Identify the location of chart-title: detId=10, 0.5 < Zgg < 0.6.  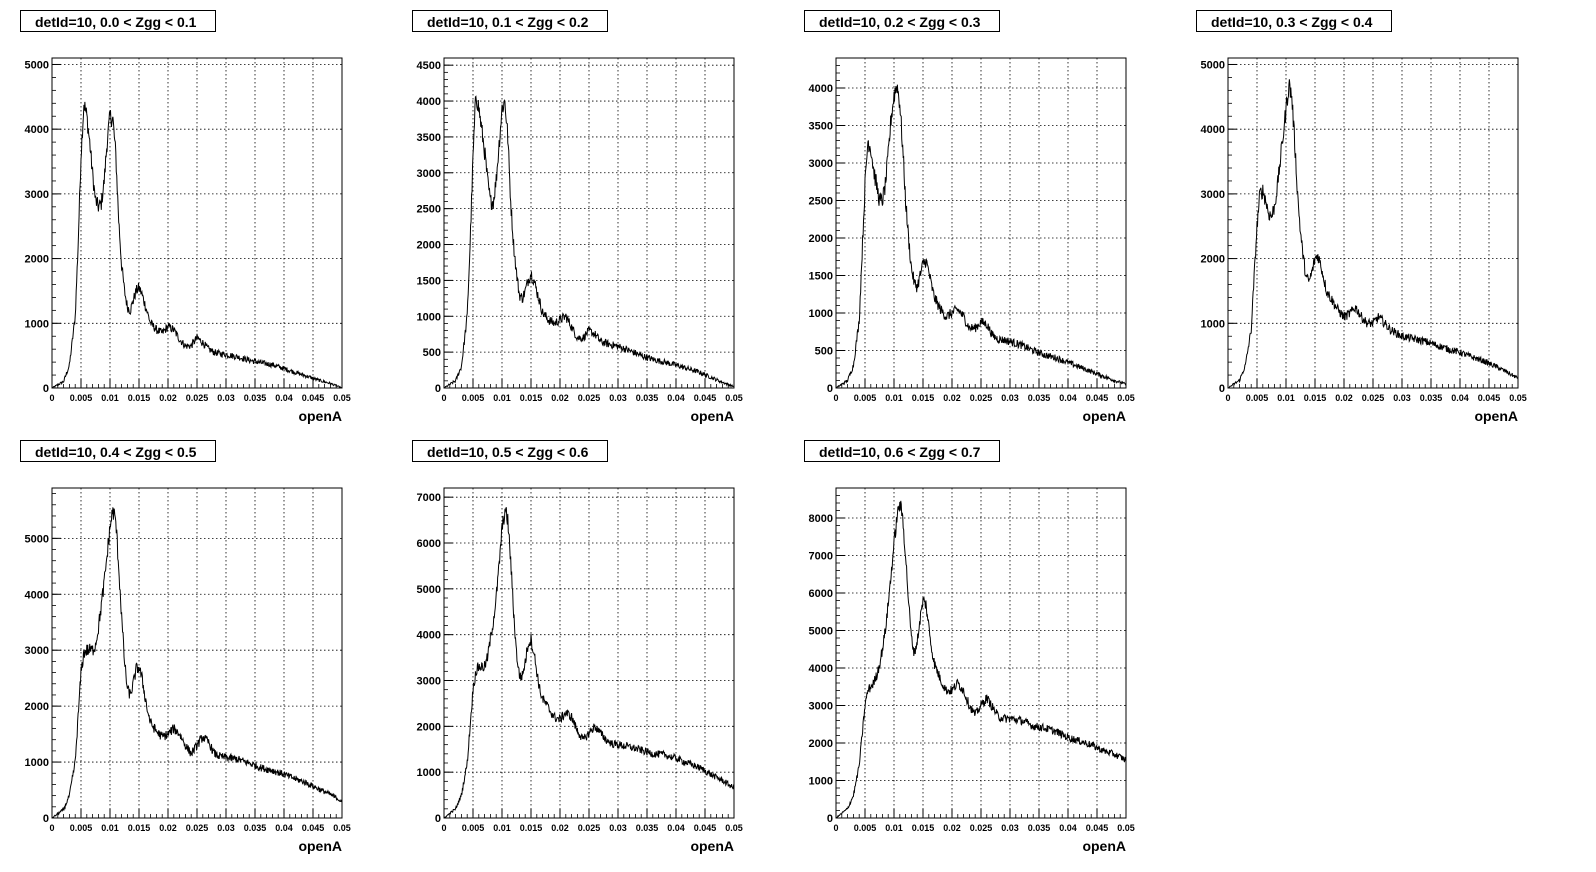
(510, 451).